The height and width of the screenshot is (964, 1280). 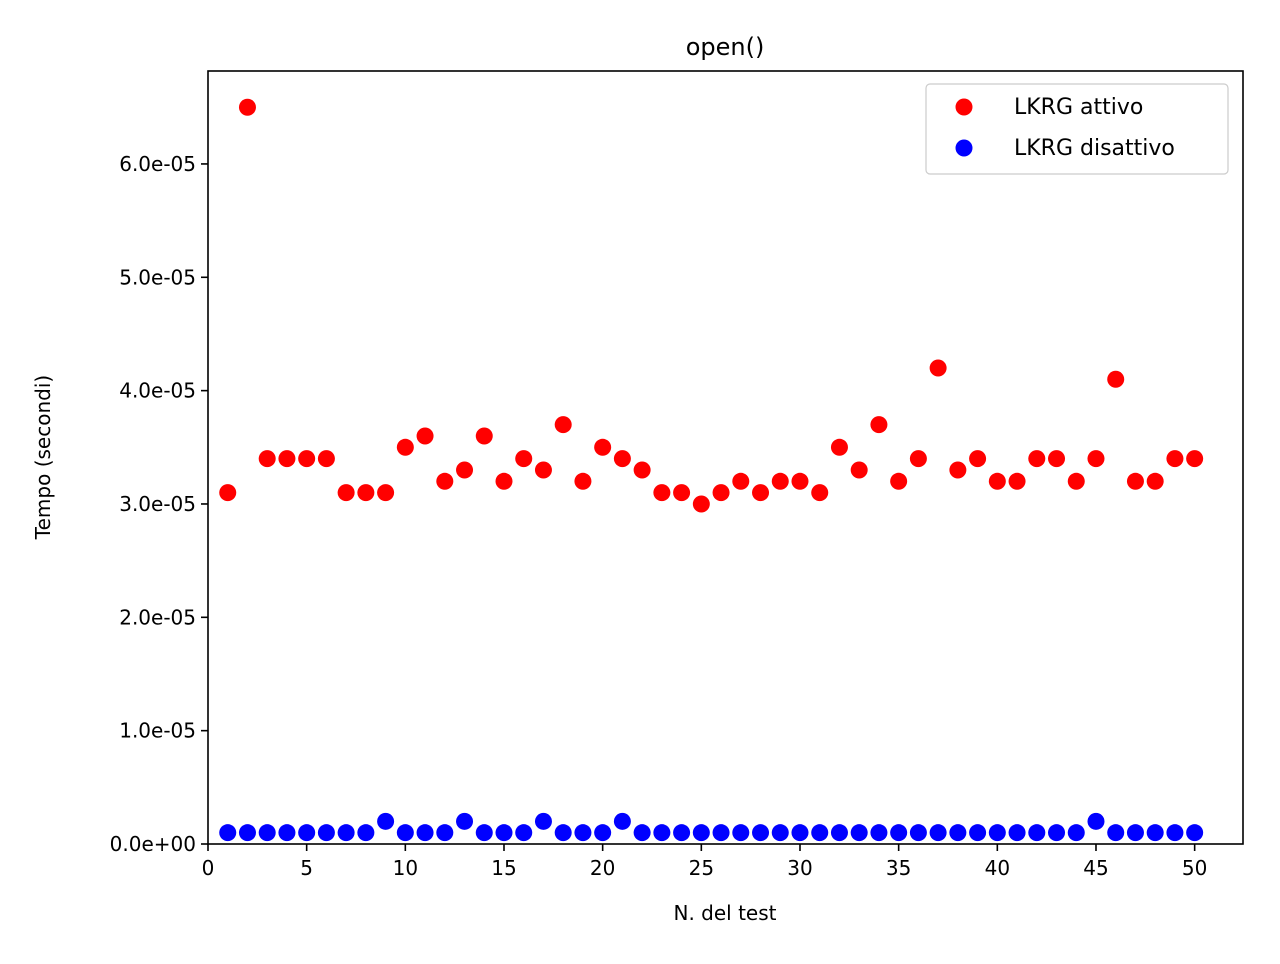 I want to click on chart-legend: LKRG attivo LKRG disattivo, so click(x=1077, y=129).